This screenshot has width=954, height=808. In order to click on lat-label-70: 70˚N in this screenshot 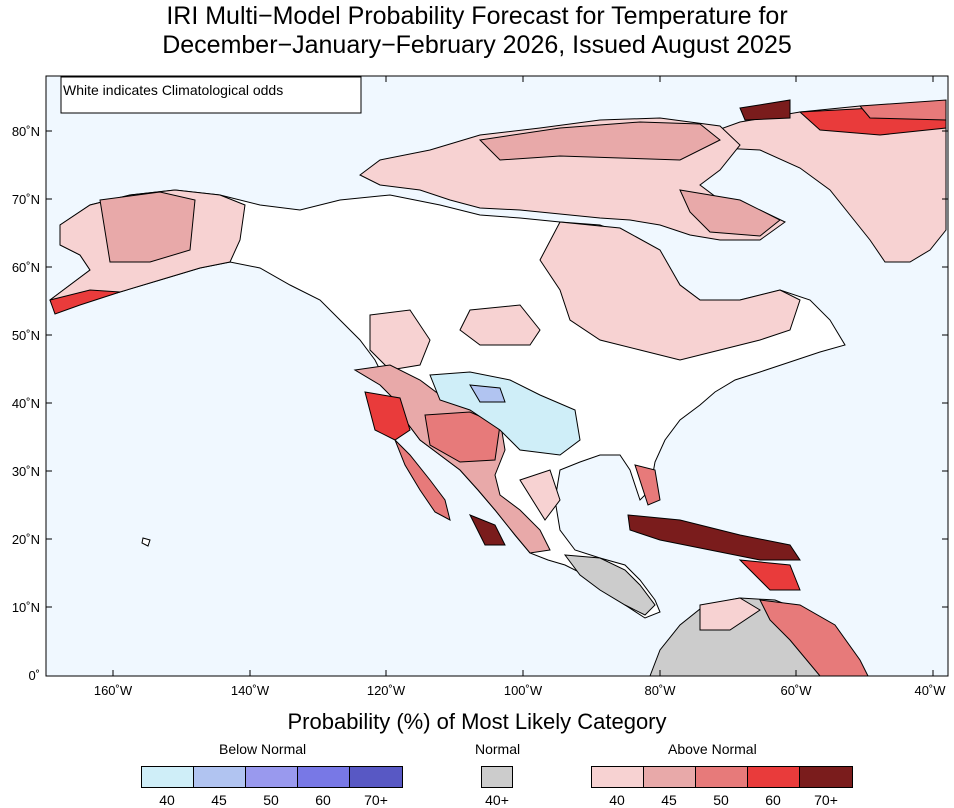, I will do `click(26, 199)`.